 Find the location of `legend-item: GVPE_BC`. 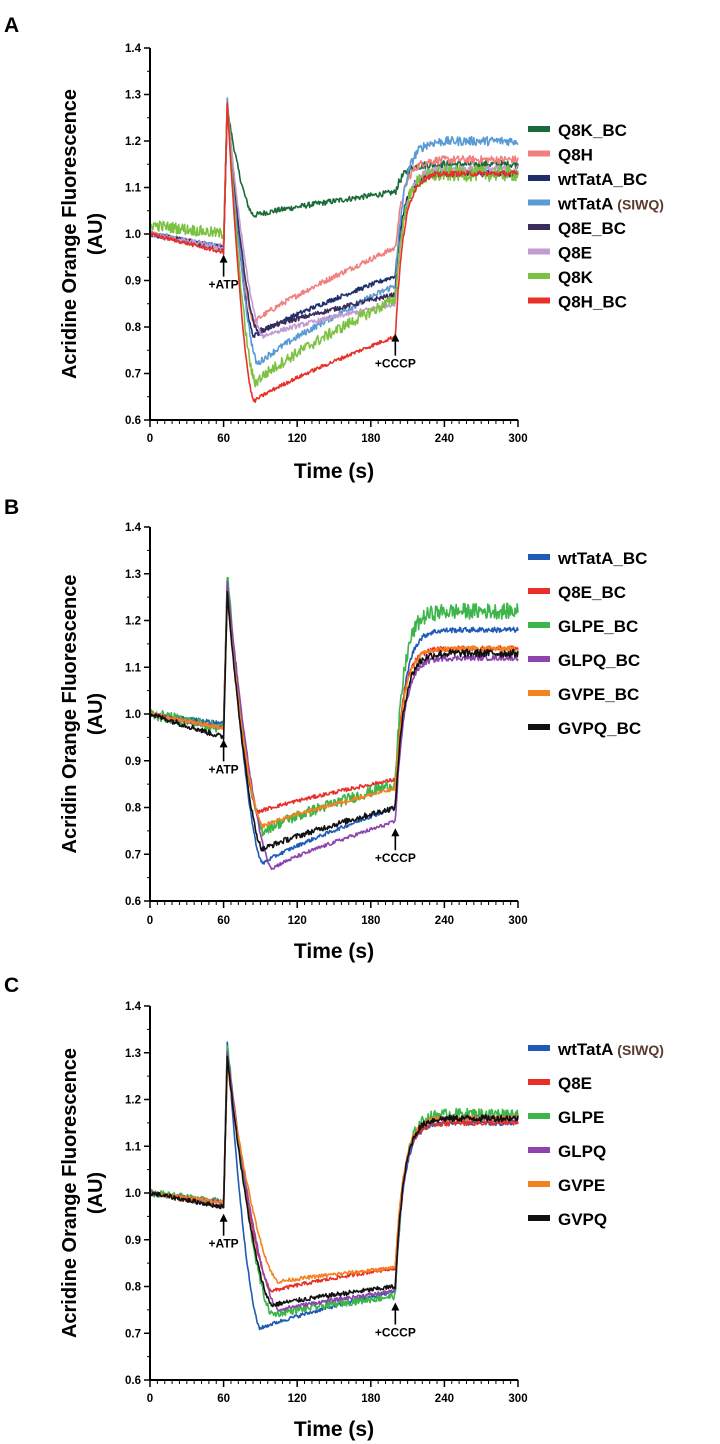

legend-item: GVPE_BC is located at coordinates (583, 694).